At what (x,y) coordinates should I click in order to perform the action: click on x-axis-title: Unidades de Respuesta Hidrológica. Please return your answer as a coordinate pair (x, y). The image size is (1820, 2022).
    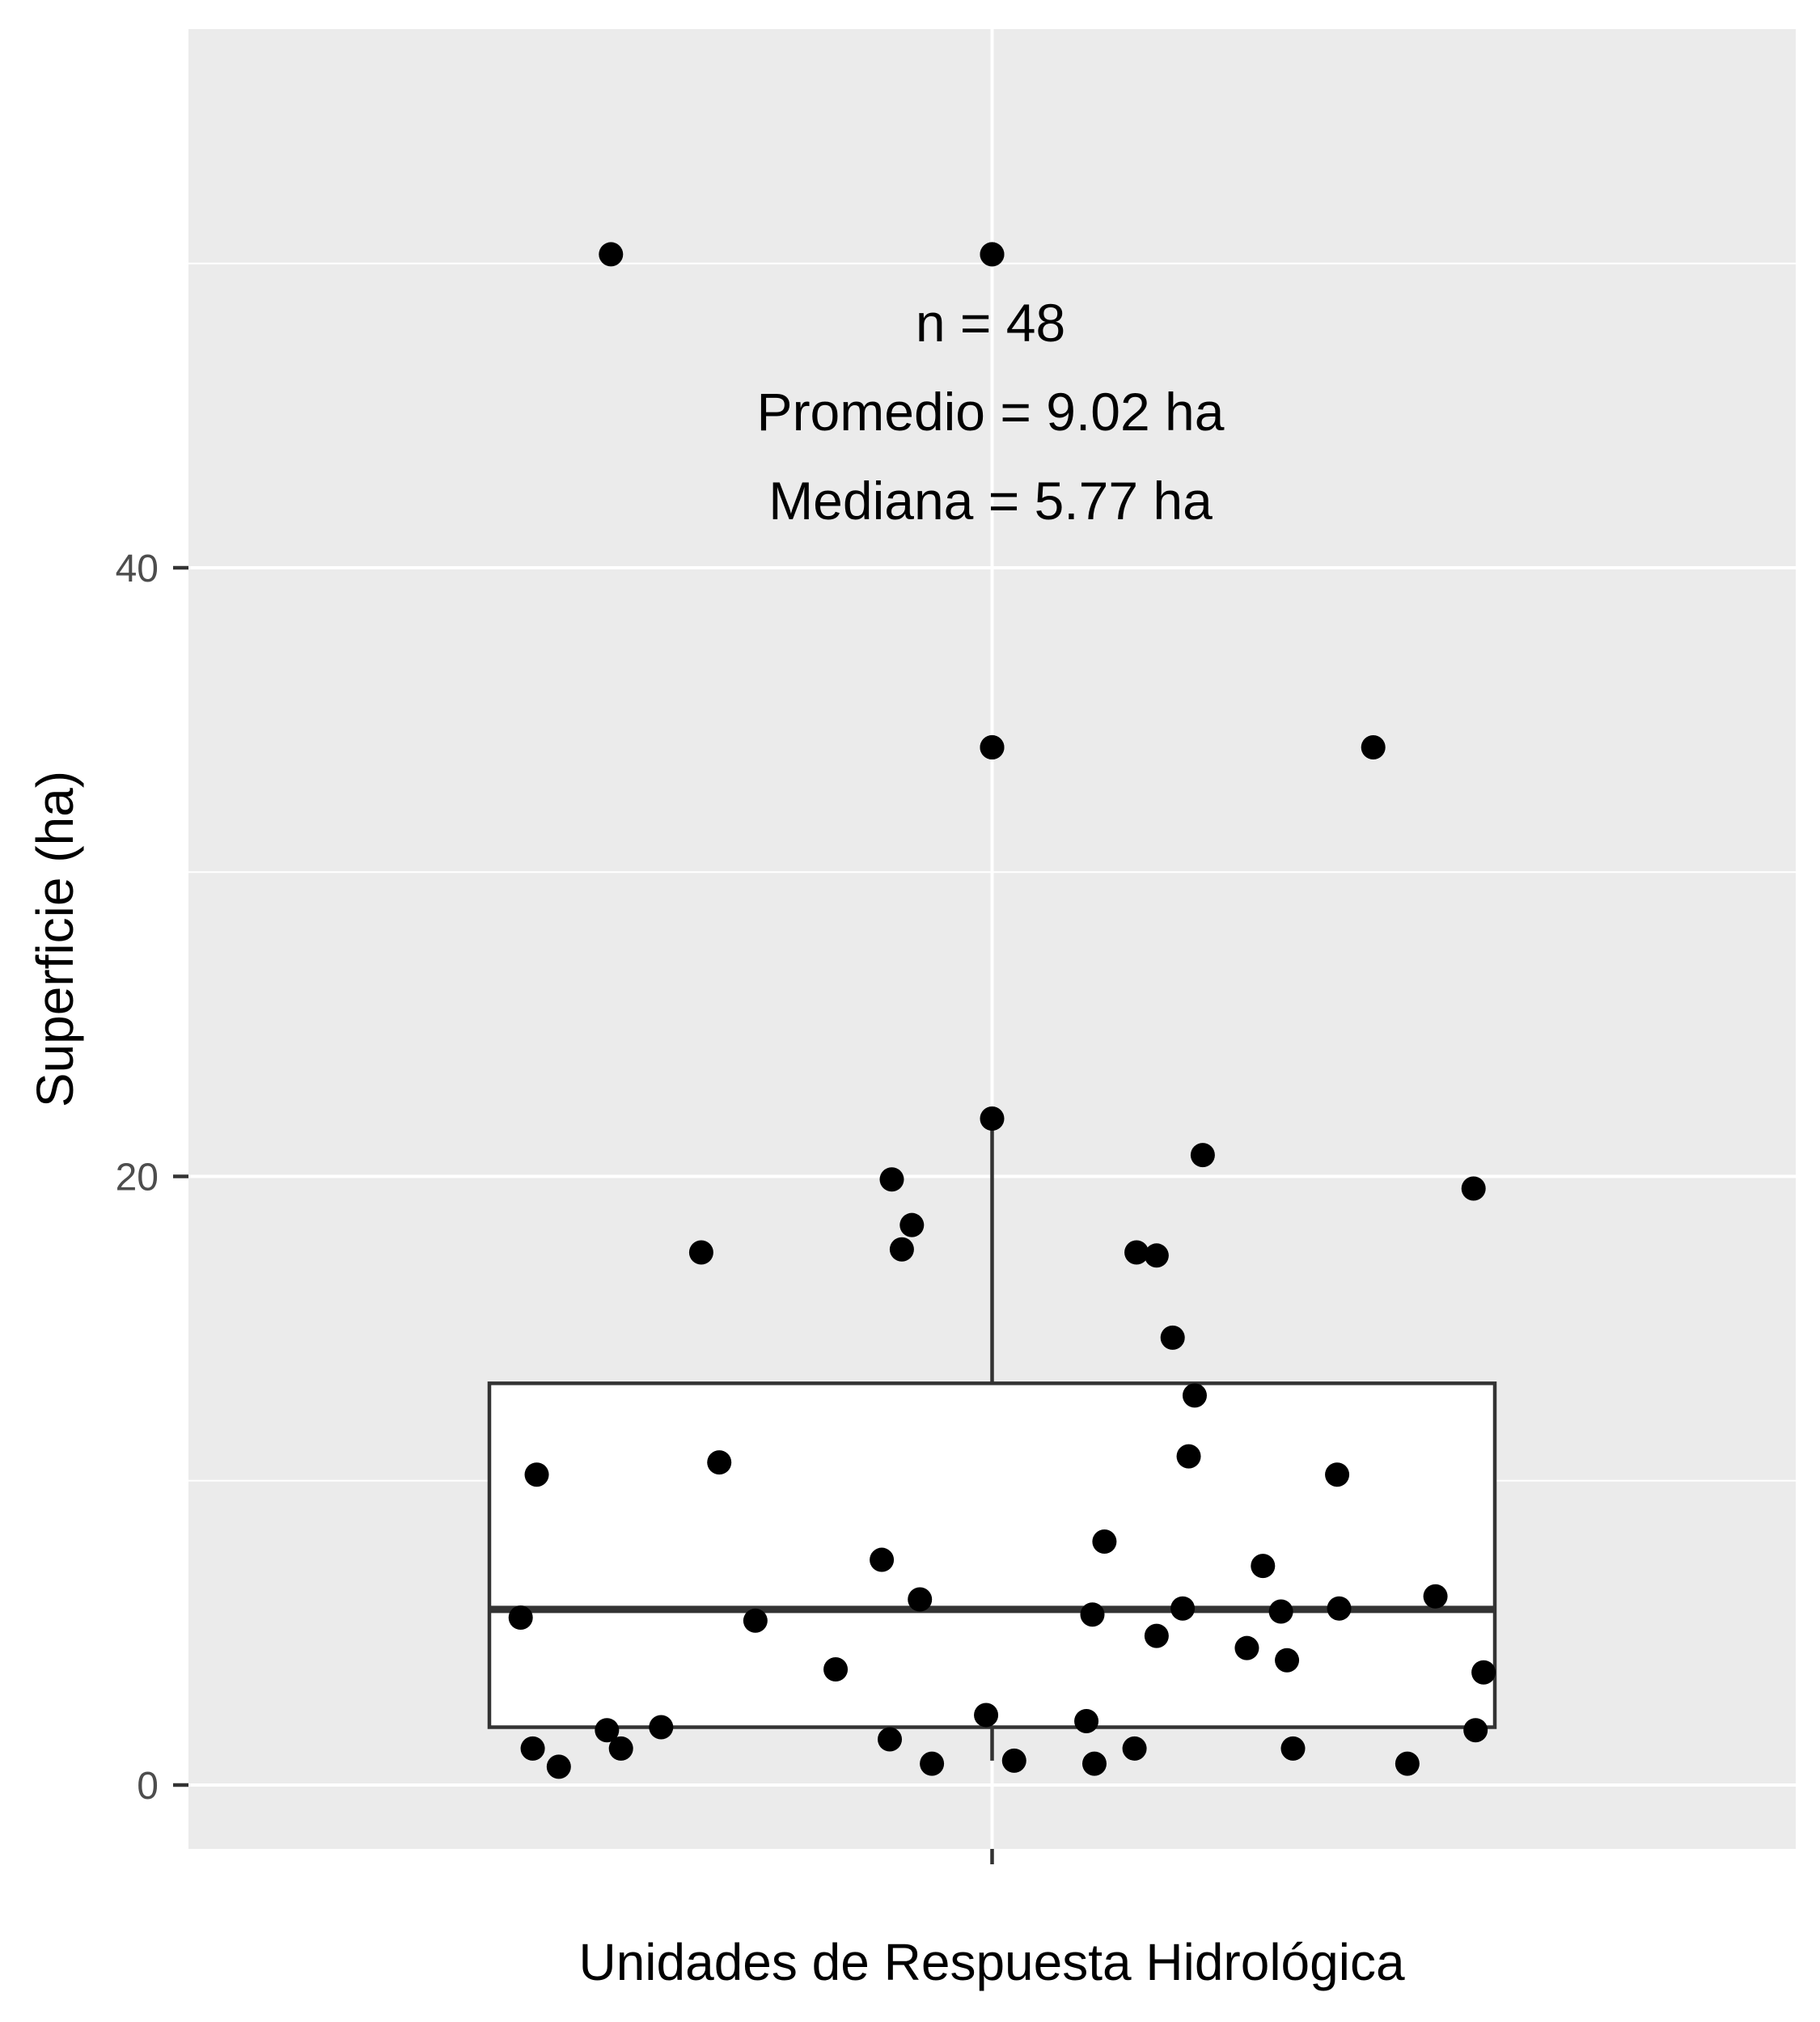
    Looking at the image, I should click on (991, 1962).